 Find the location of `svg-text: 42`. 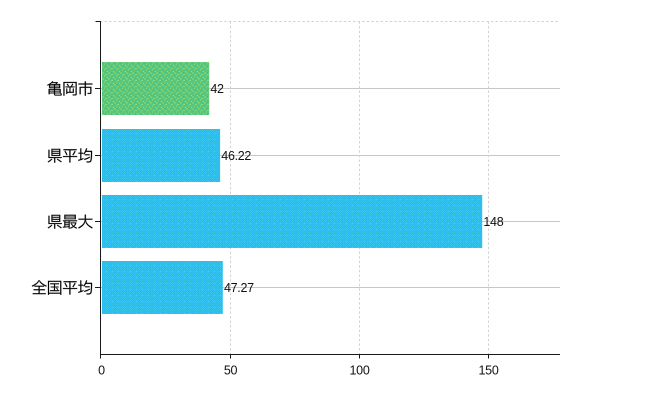

svg-text: 42 is located at coordinates (217, 89).